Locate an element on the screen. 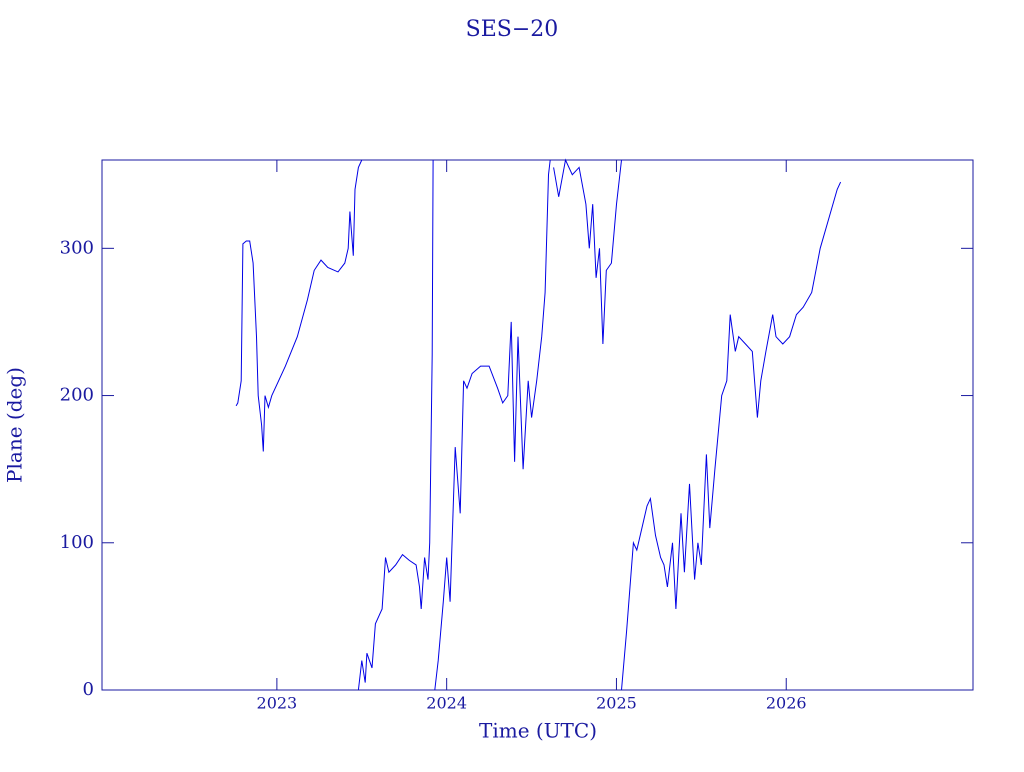 The height and width of the screenshot is (772, 1024). x-tick-label: 2023 is located at coordinates (277, 703).